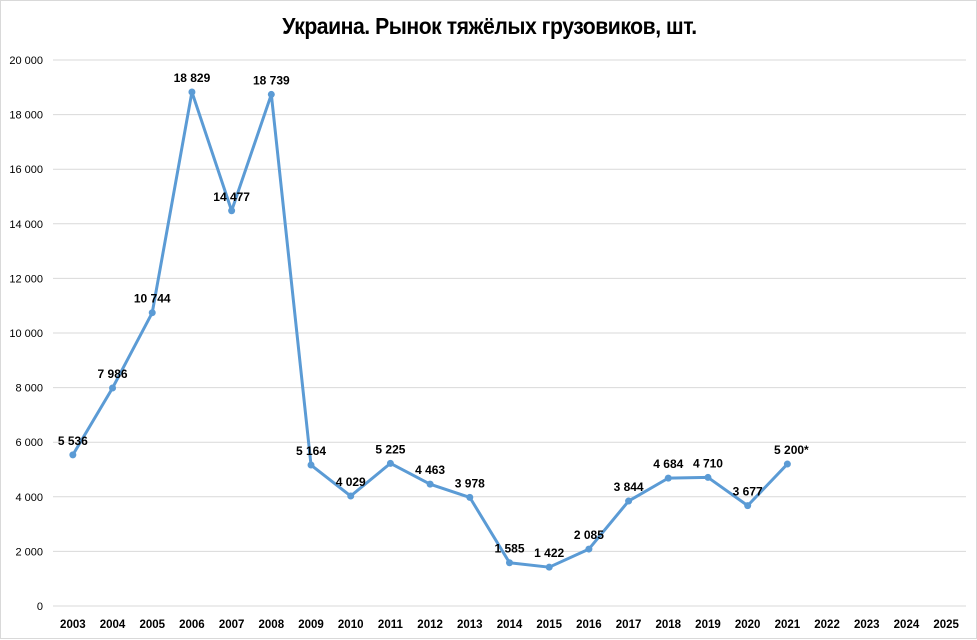 The width and height of the screenshot is (977, 640). Describe the element at coordinates (946, 625) in the screenshot. I see `x-tick-label: 2025` at that location.